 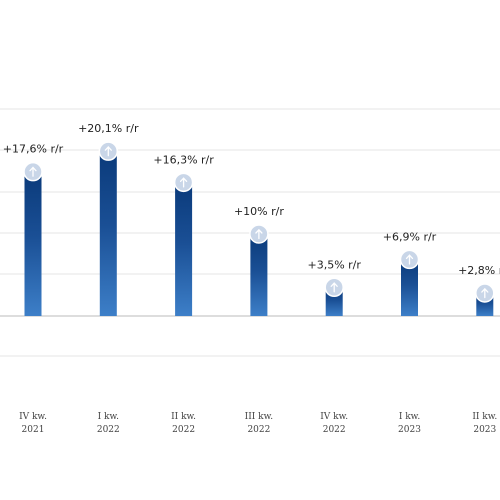 I want to click on tick-label: III kw., so click(x=259, y=417).